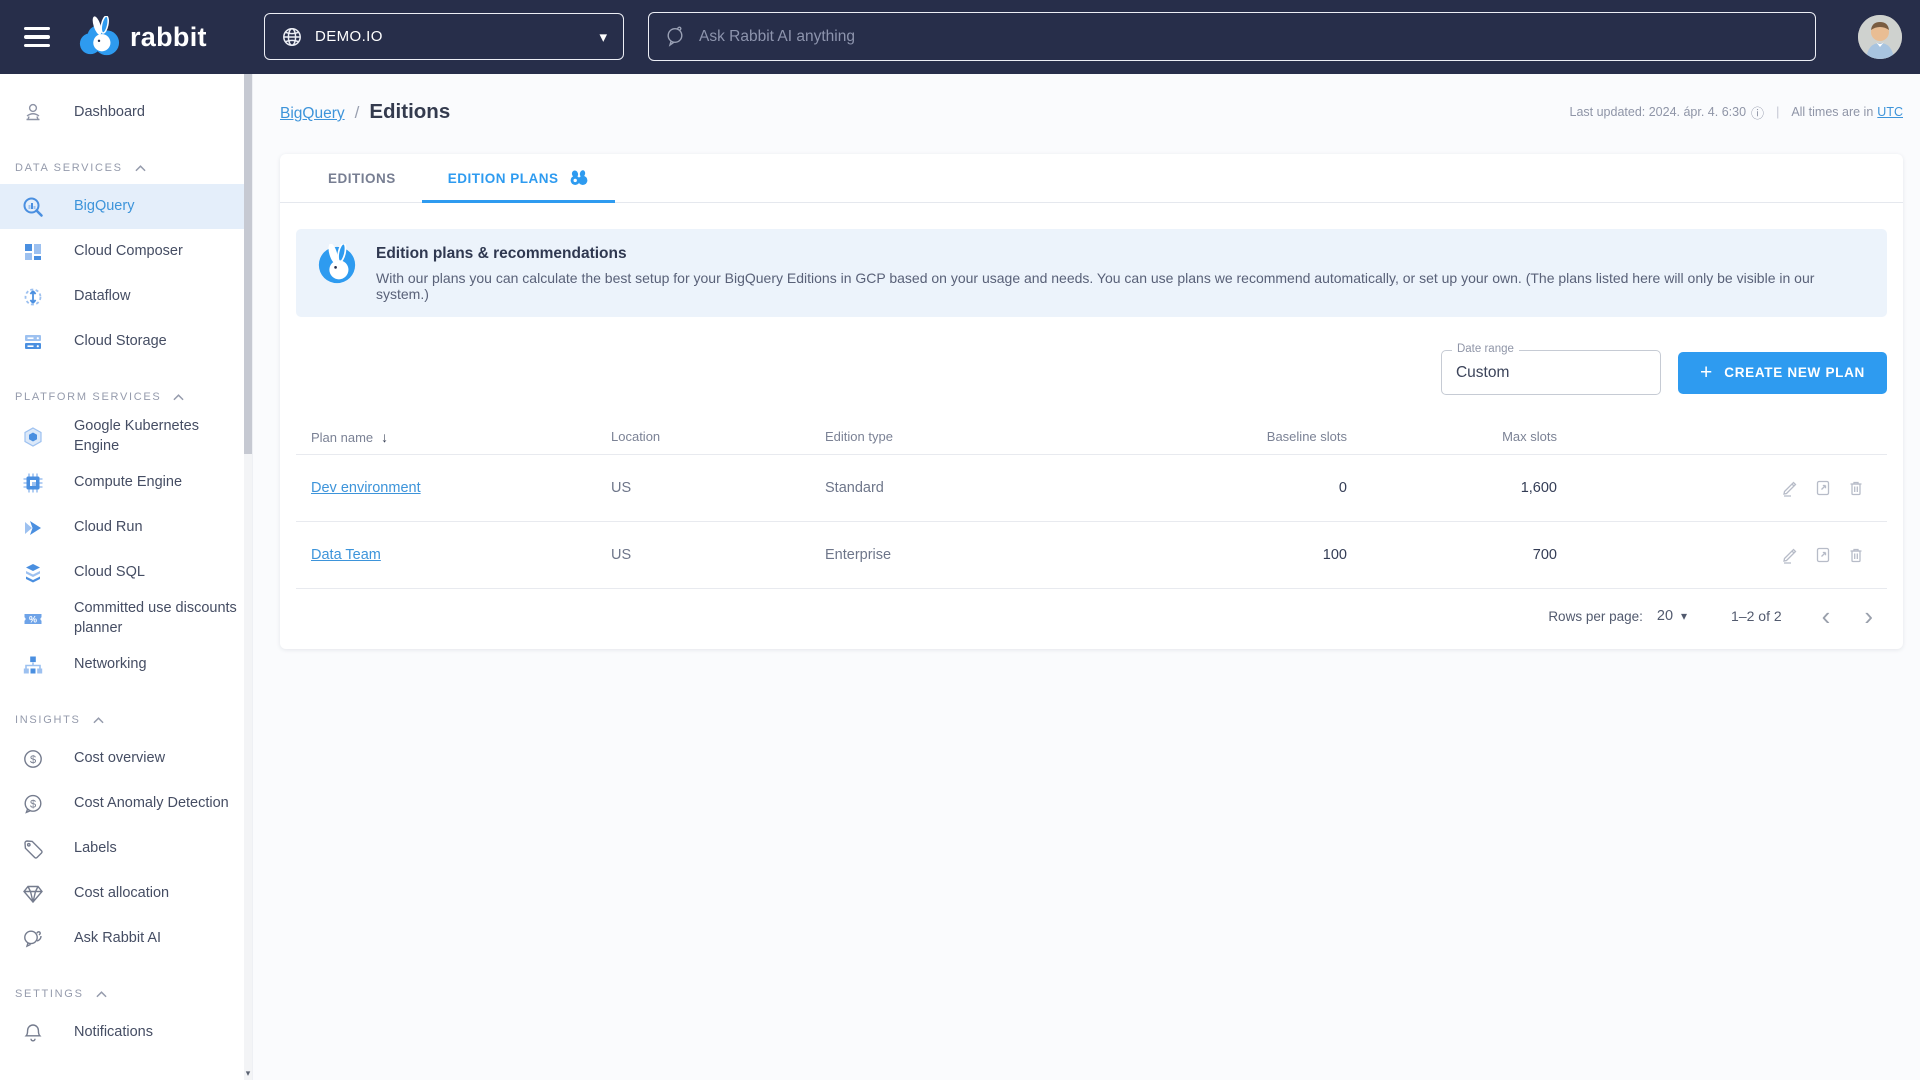 This screenshot has height=1080, width=1920. I want to click on table-row: Dev environment US Standard 0 1,600, so click(1091, 488).